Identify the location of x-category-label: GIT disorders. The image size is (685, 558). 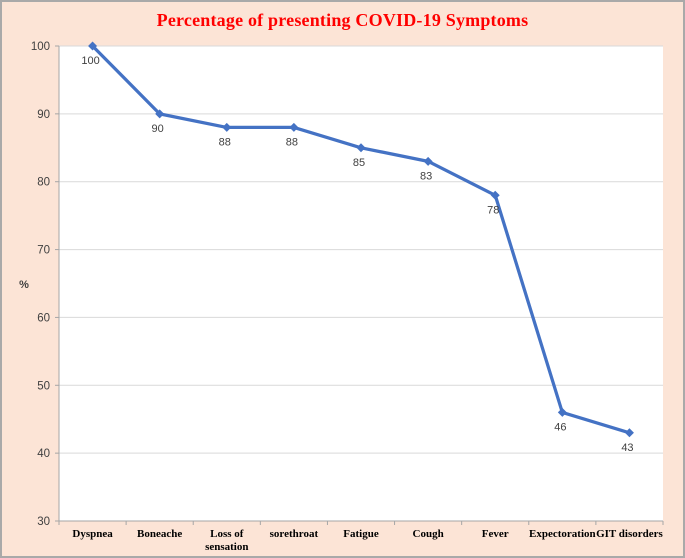
(629, 534).